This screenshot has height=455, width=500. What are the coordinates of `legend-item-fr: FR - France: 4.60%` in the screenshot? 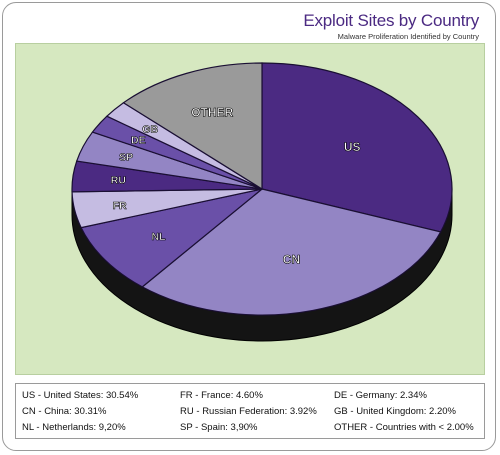 It's located at (221, 395).